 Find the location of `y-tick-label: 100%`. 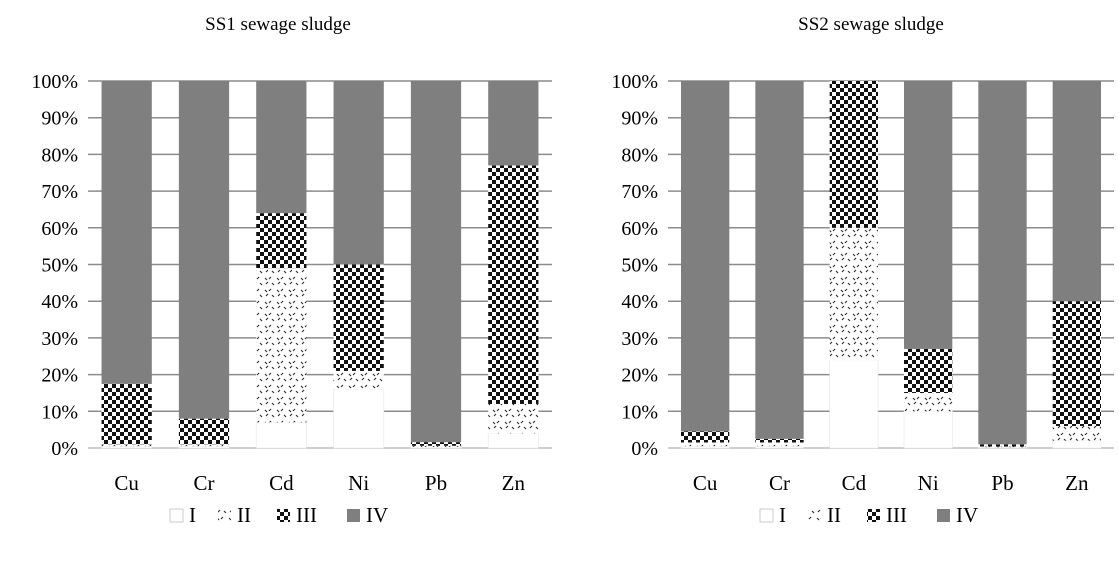

y-tick-label: 100% is located at coordinates (634, 82).